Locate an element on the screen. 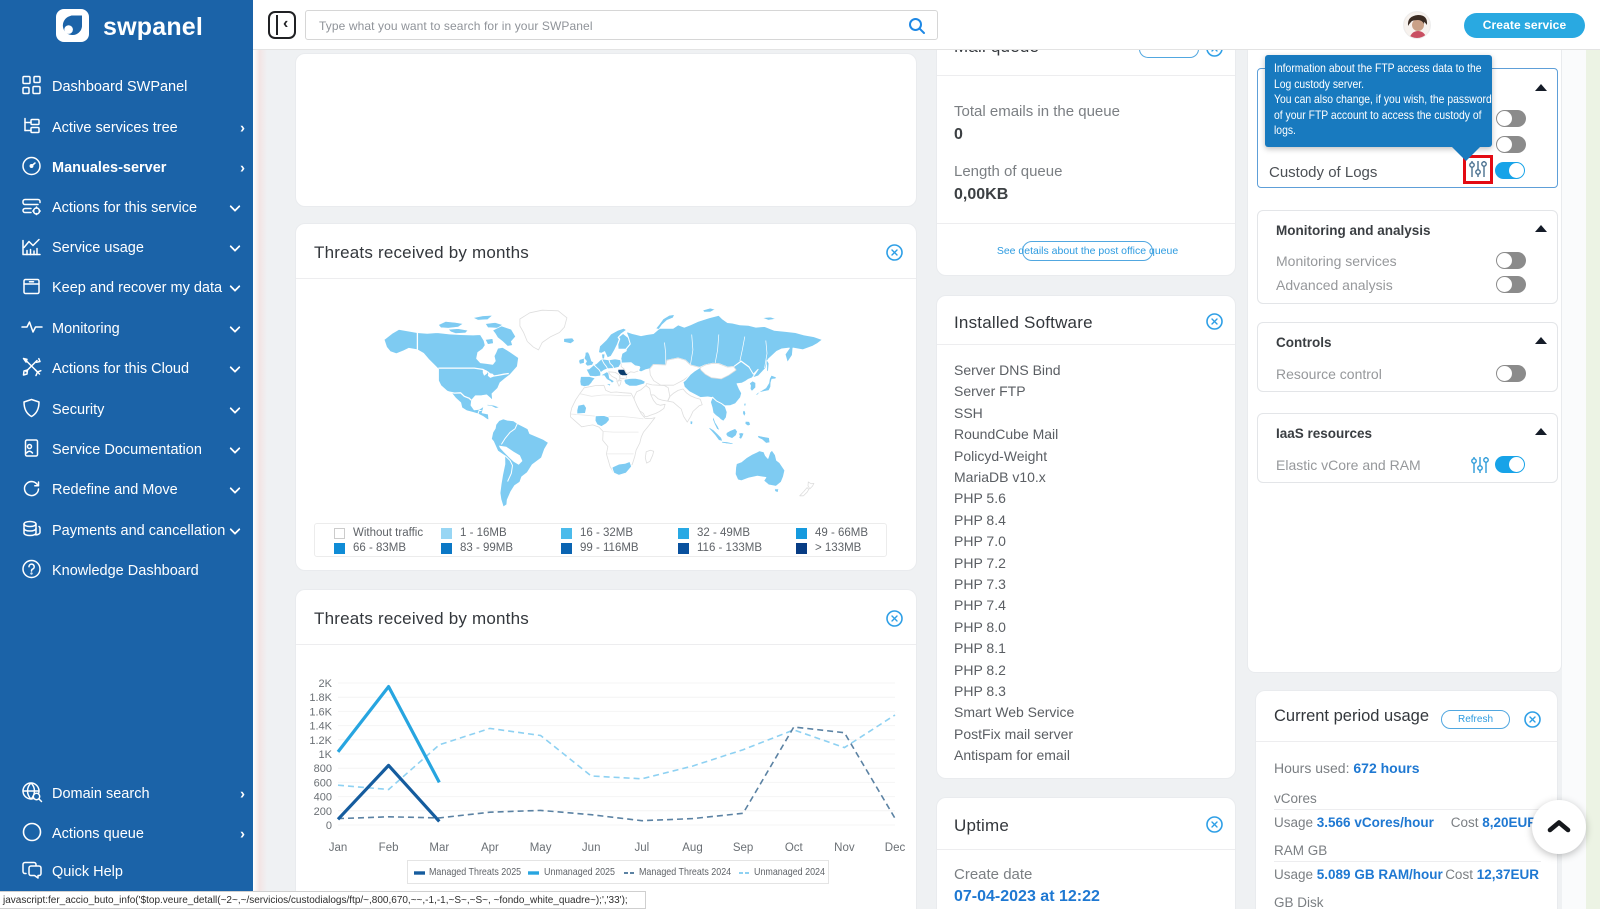  svg-text: 400 is located at coordinates (323, 798).